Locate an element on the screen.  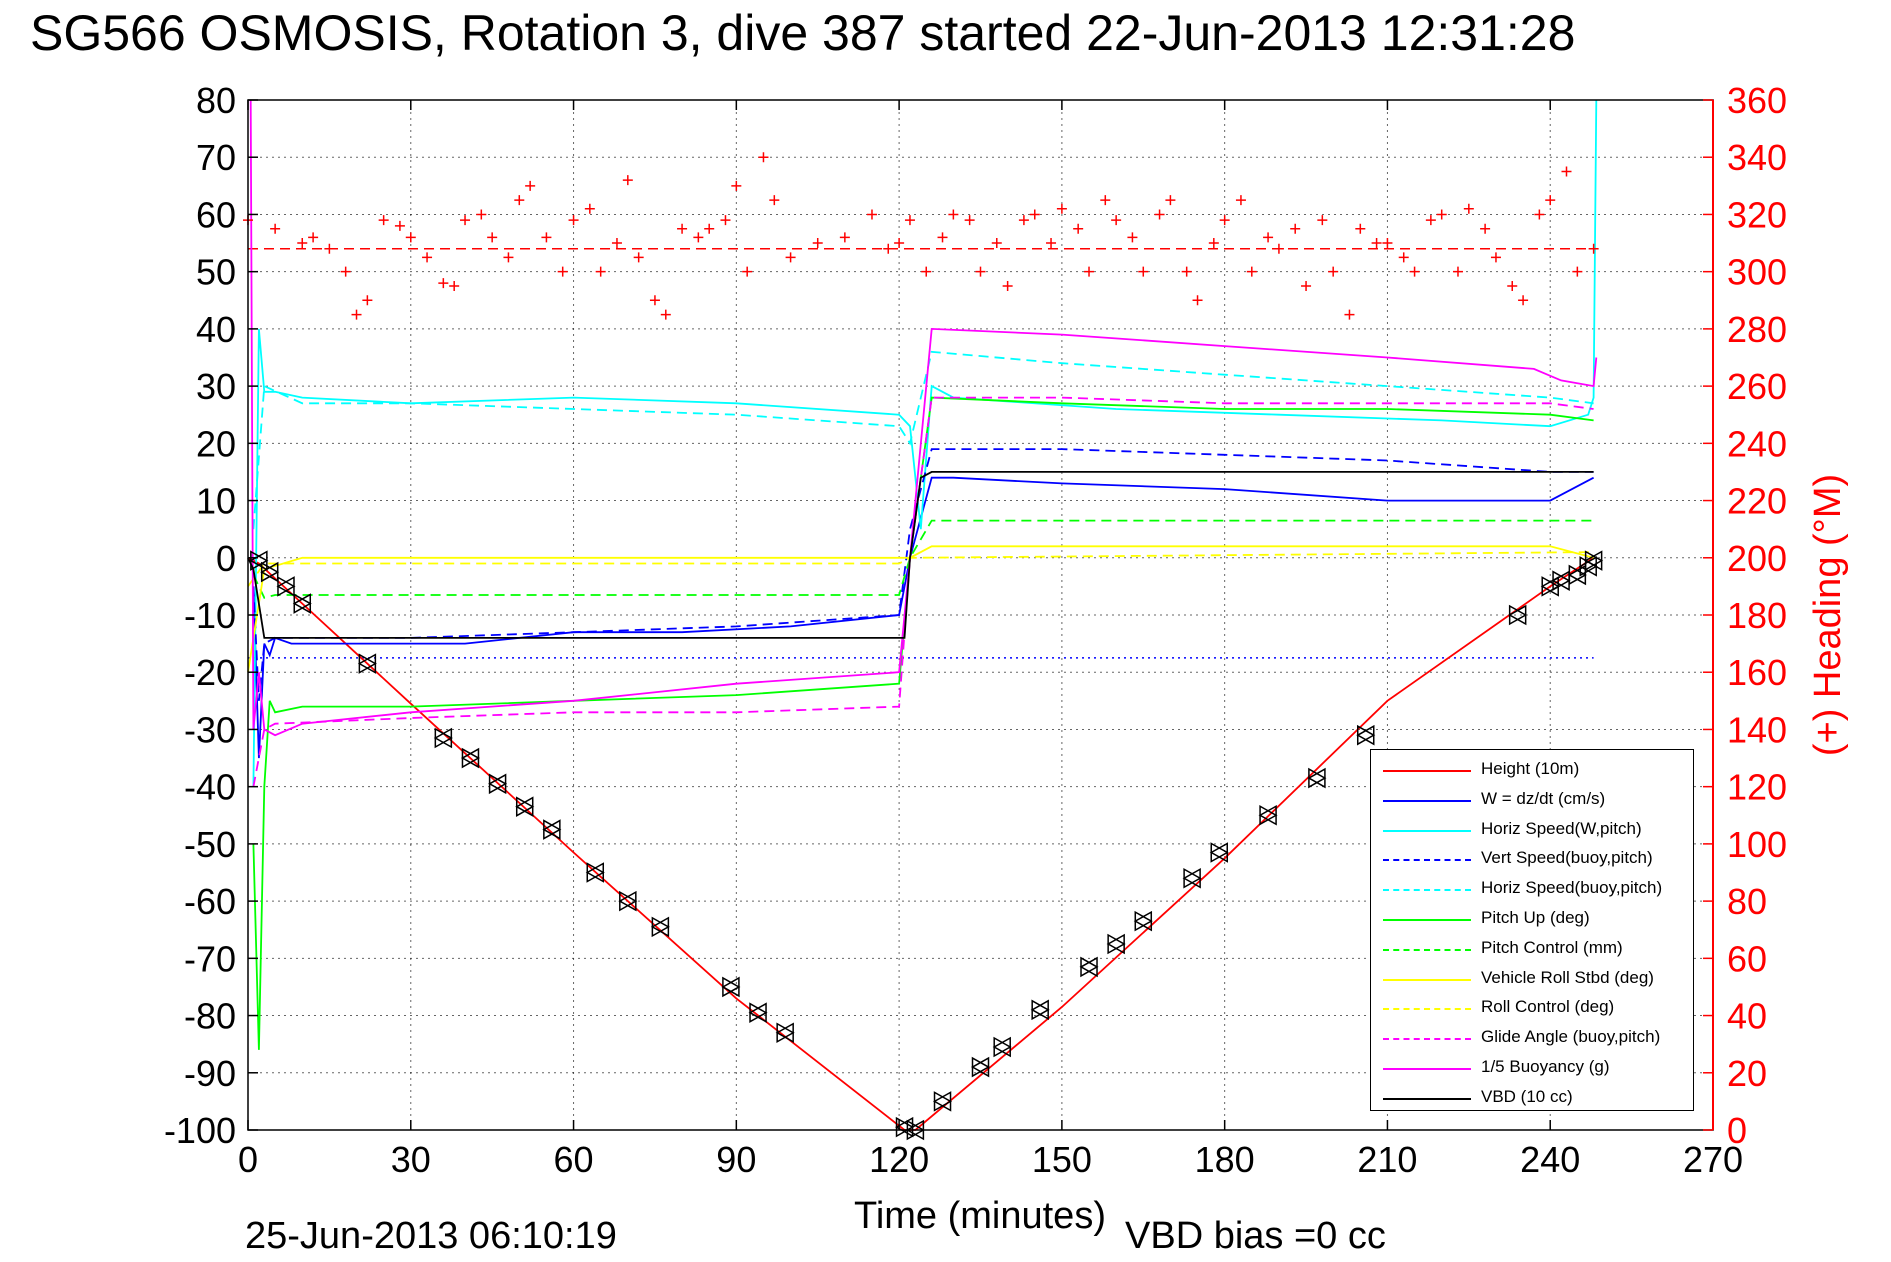
y2-tick-label: 20 is located at coordinates (1747, 1073).